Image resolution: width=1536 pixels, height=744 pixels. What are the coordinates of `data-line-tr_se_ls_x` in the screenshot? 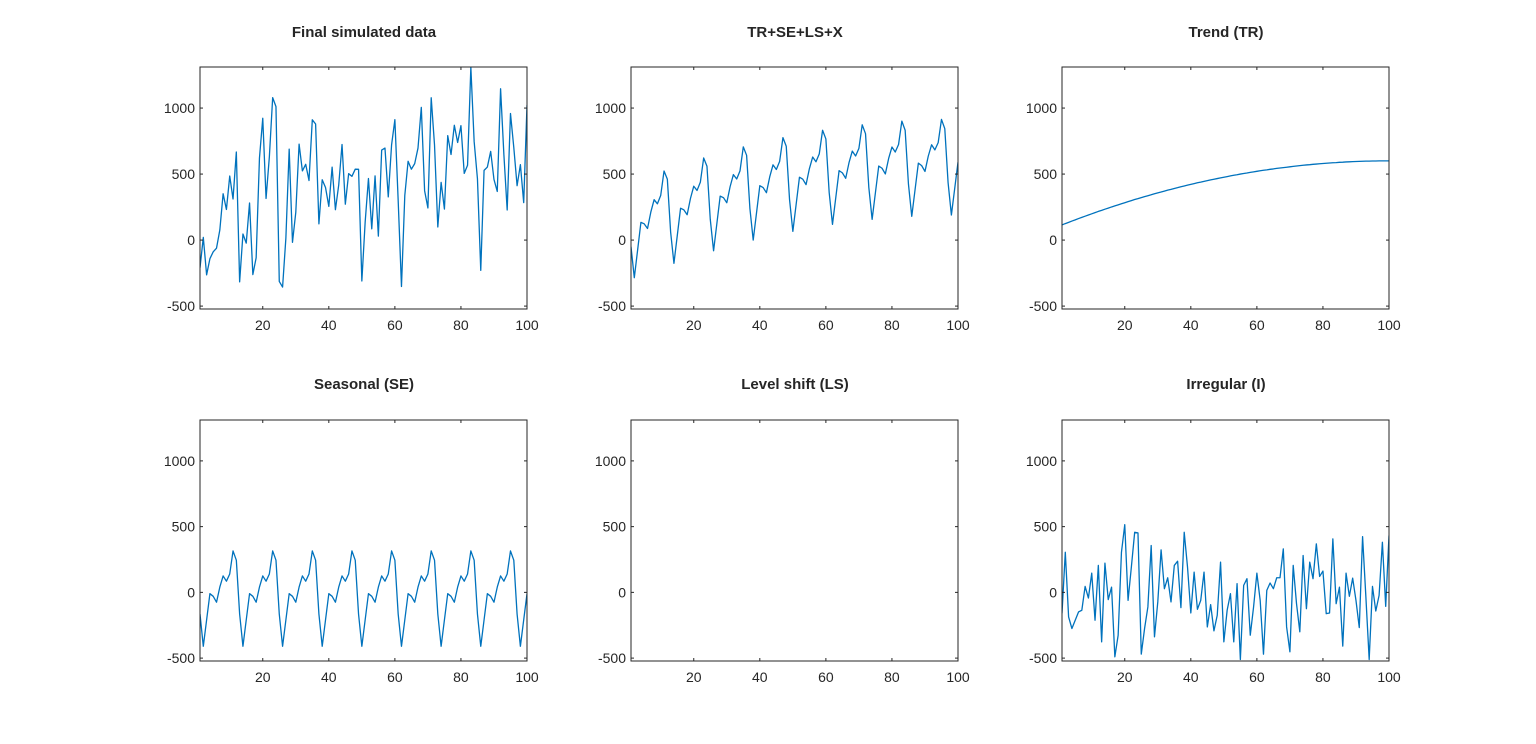 It's located at (794, 198).